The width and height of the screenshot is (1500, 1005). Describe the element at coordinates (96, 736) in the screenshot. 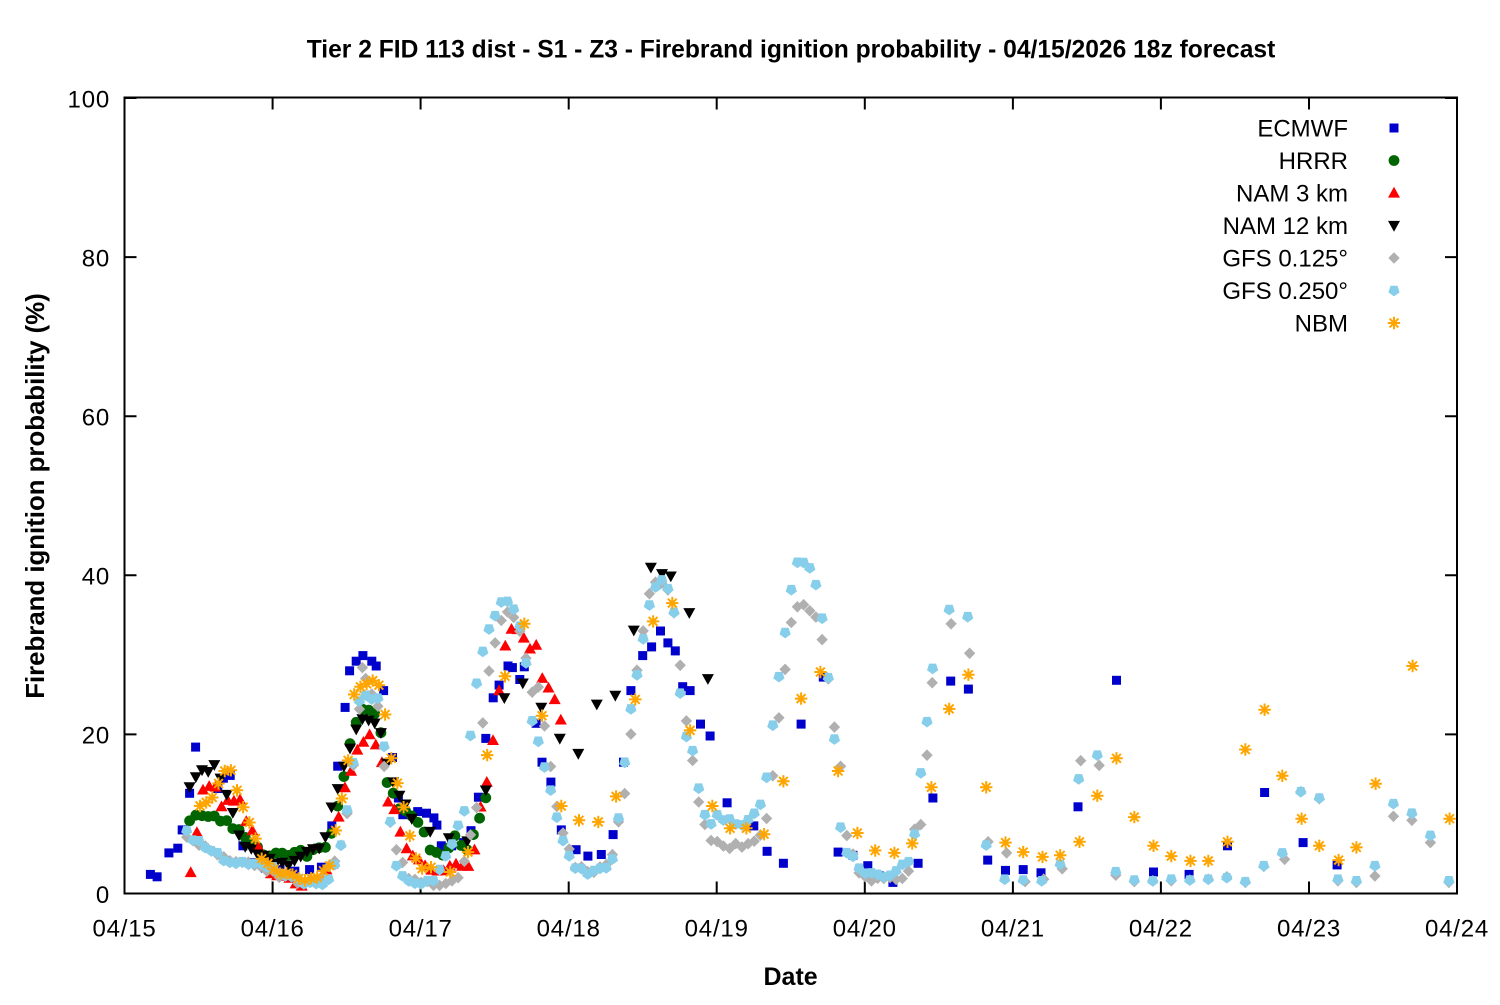

I see `svg-text: 20` at that location.